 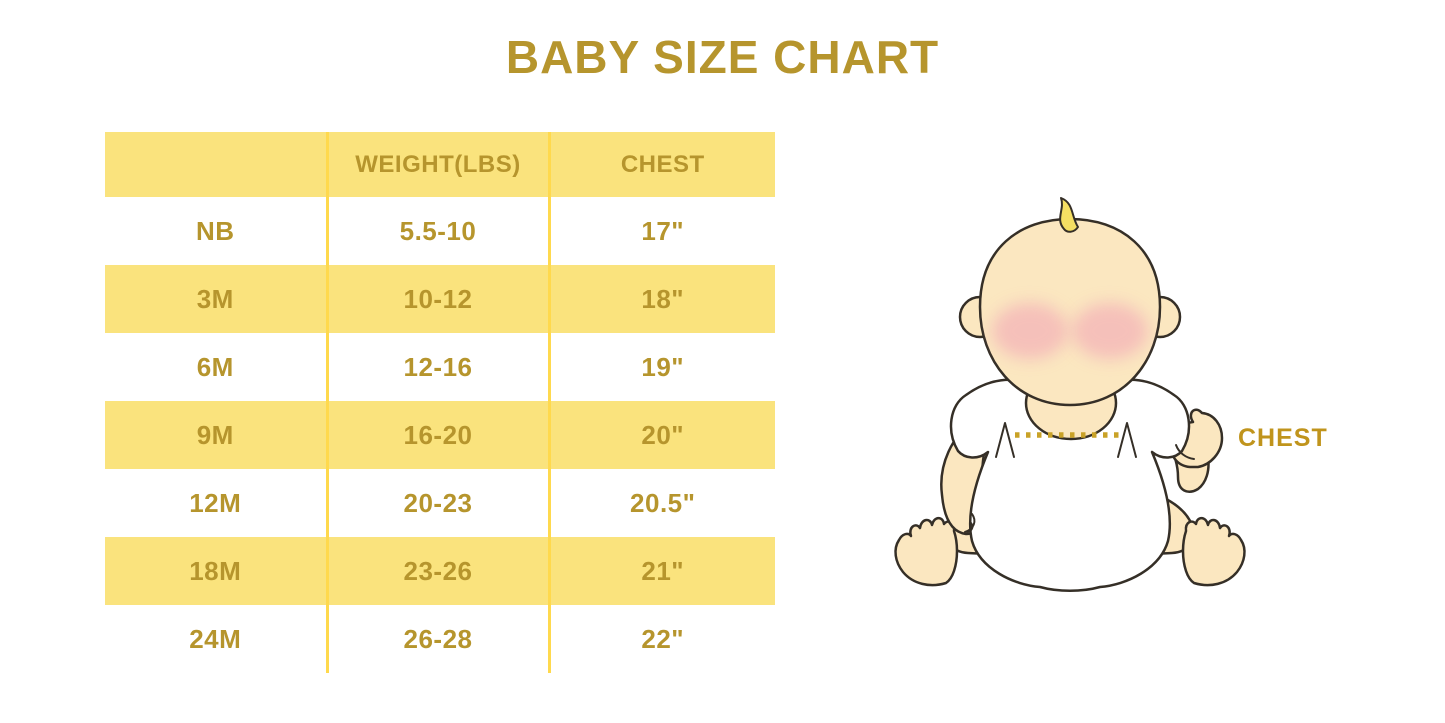 I want to click on header-cell-chest: CHEST, so click(x=661, y=164).